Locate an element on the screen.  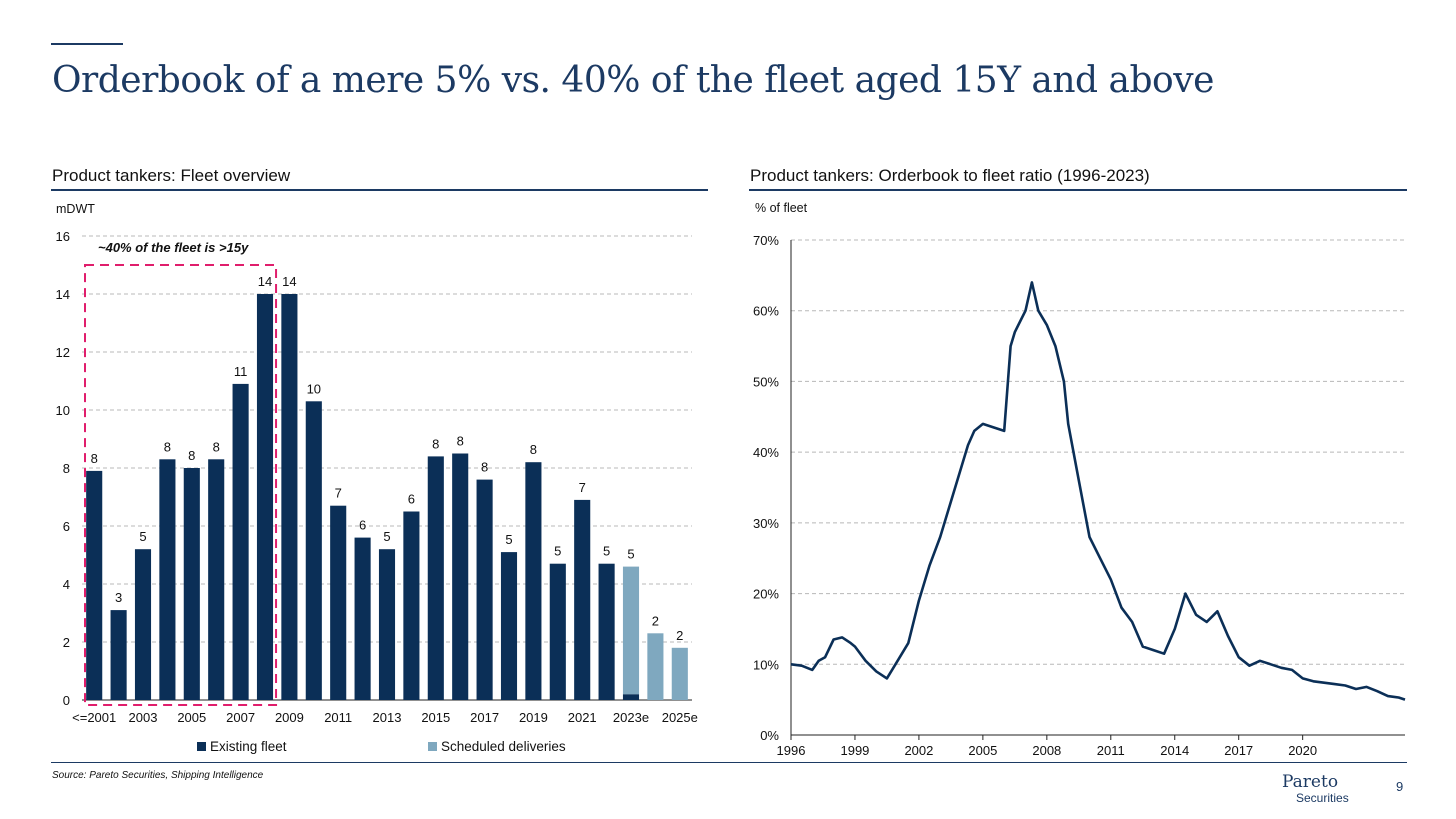
bar-y-tick-label: 0 is located at coordinates (66, 700).